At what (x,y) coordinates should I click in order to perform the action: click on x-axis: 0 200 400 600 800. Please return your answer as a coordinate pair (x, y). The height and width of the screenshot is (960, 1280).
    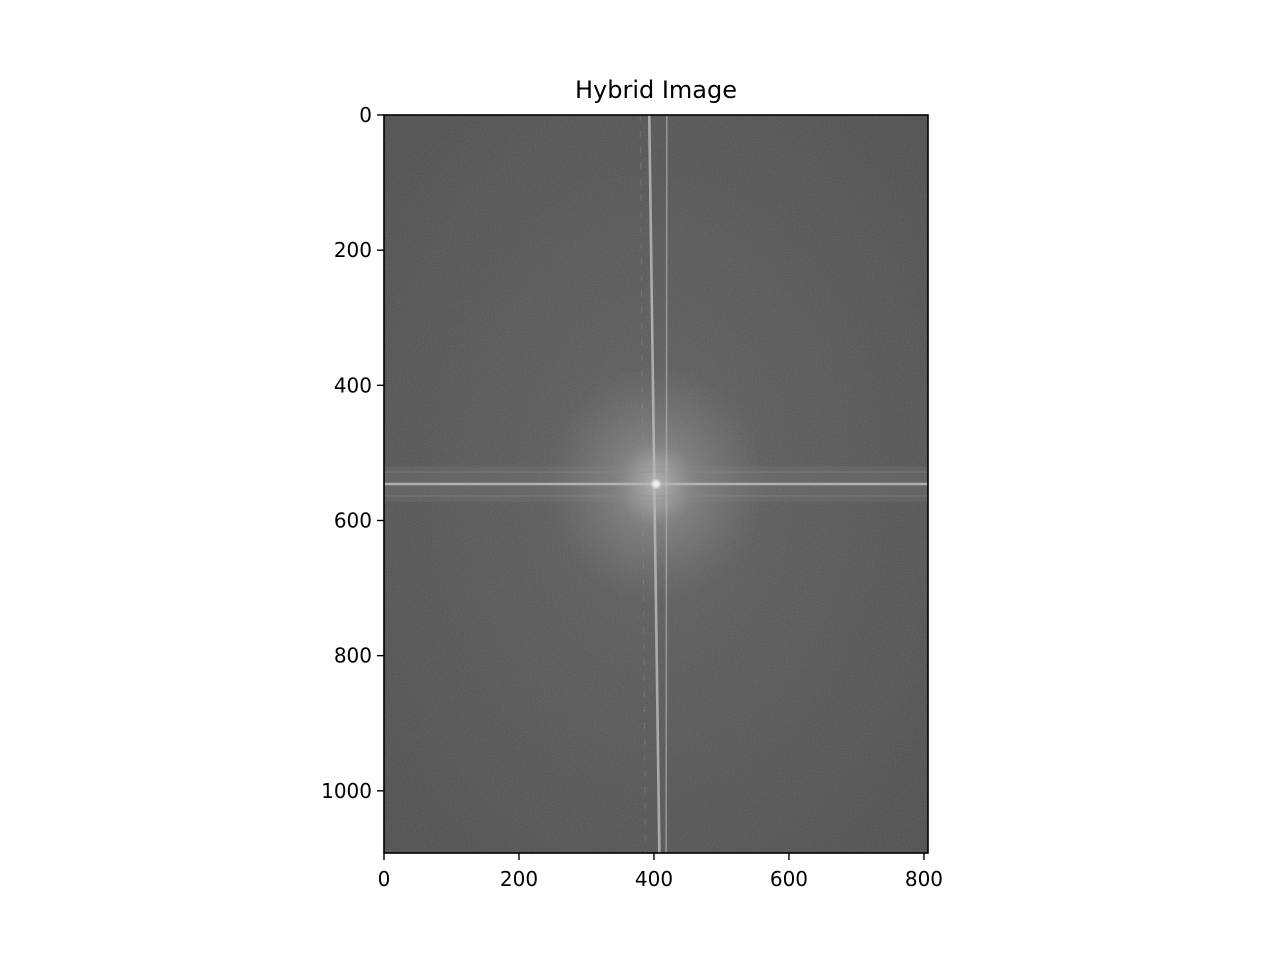
    Looking at the image, I should click on (660, 872).